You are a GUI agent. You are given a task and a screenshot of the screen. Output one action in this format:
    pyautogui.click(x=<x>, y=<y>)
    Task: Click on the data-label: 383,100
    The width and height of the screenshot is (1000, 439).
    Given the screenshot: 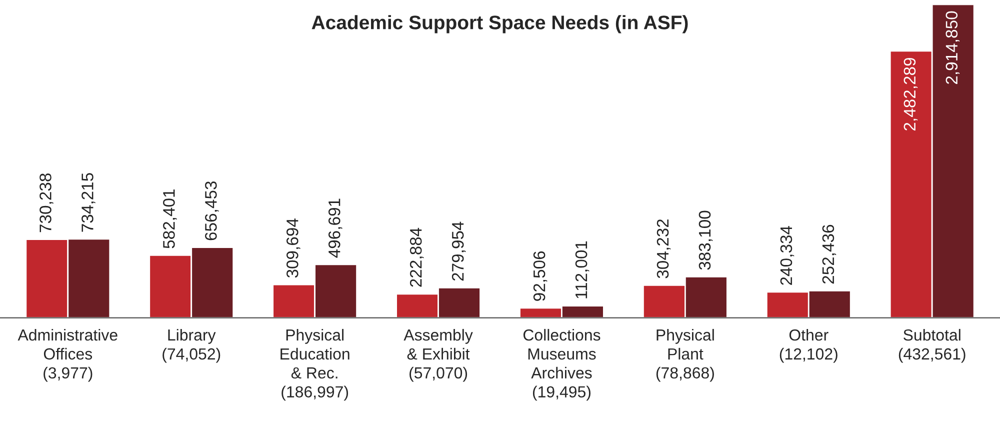 What is the action you would take?
    pyautogui.click(x=705, y=240)
    